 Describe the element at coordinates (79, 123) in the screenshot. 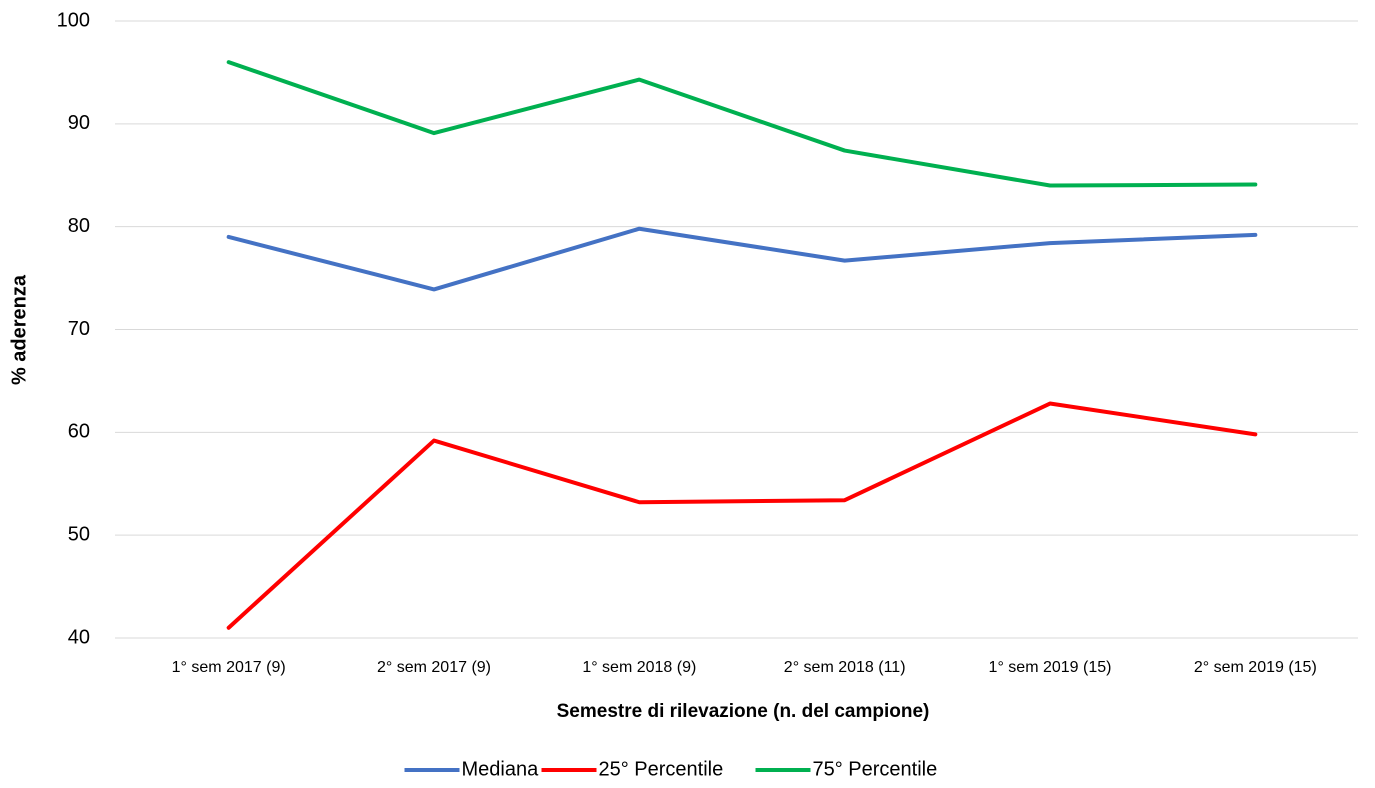

I see `y-tick-label: 90` at that location.